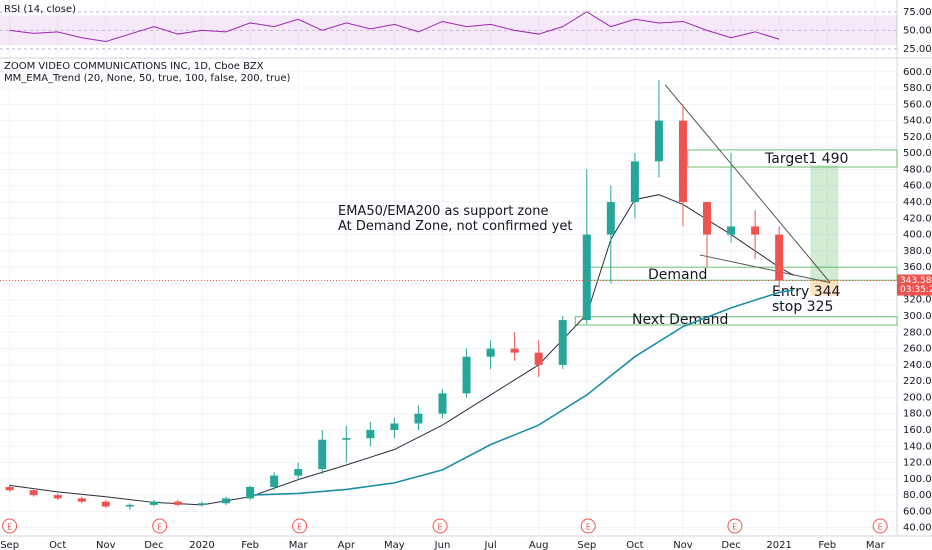 This screenshot has height=550, width=932. Describe the element at coordinates (917, 332) in the screenshot. I see `y-tick-label: 280.00` at that location.